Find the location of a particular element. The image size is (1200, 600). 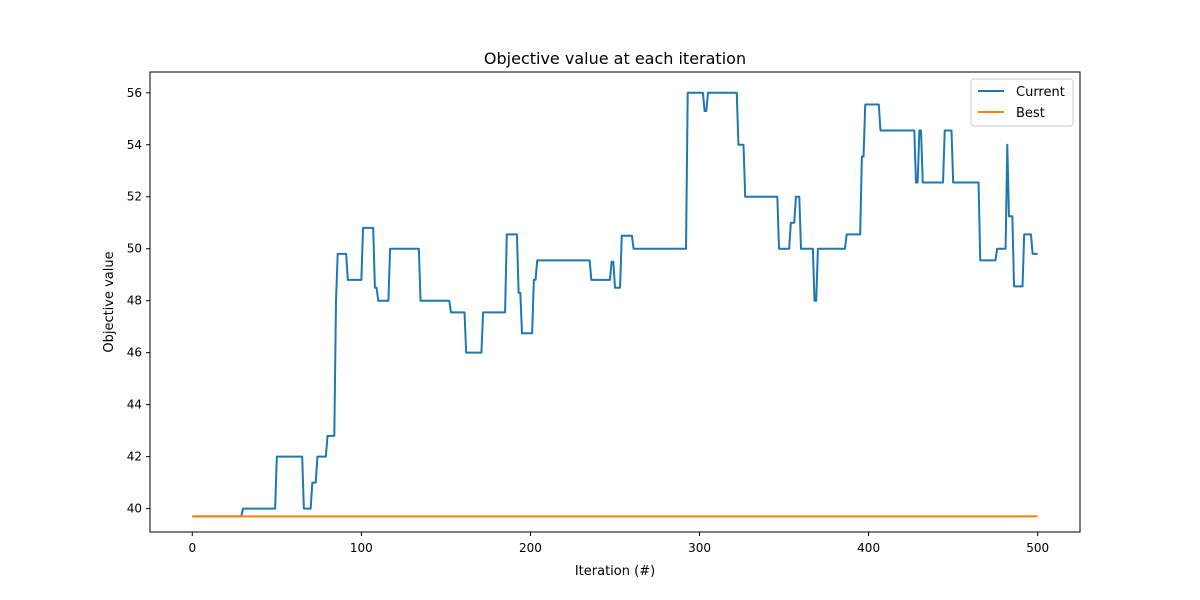

y-axis: 40 42 44 46 48 50 52 54 56 is located at coordinates (138, 301).